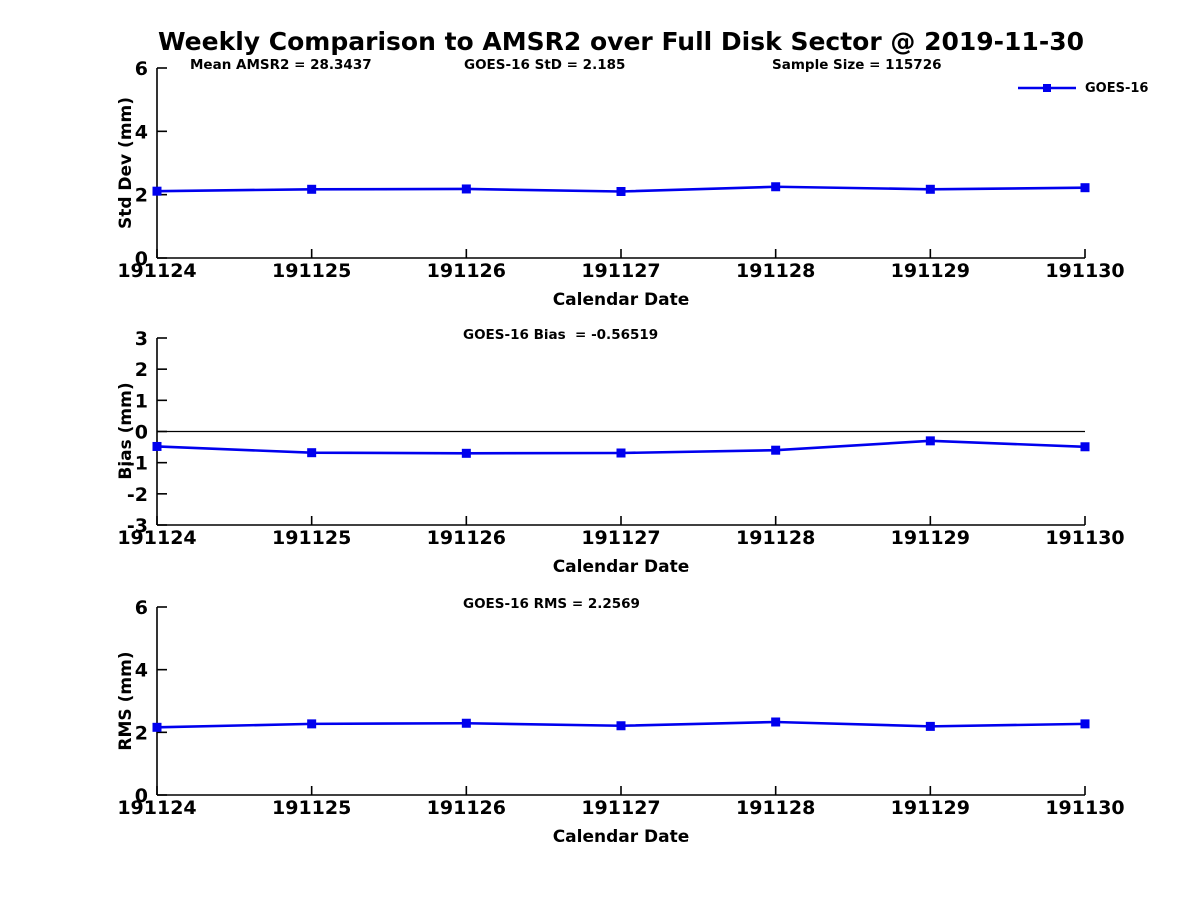  I want to click on legend-sample, so click(1047, 88).